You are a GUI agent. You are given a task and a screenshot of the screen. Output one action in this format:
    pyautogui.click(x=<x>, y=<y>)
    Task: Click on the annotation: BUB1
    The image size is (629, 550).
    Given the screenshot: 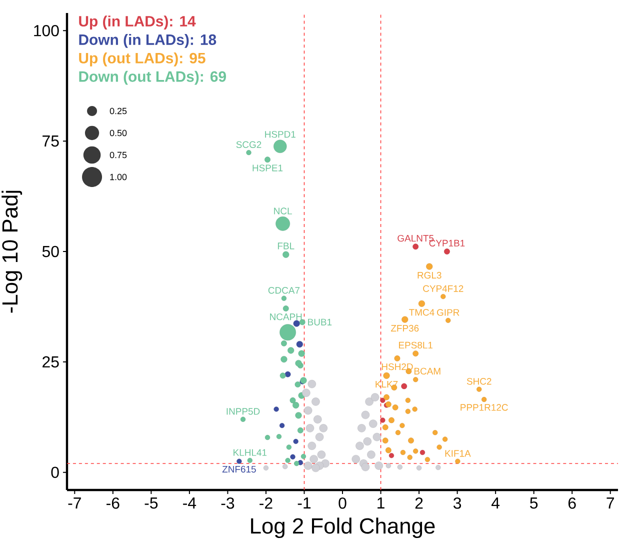 What is the action you would take?
    pyautogui.click(x=320, y=322)
    